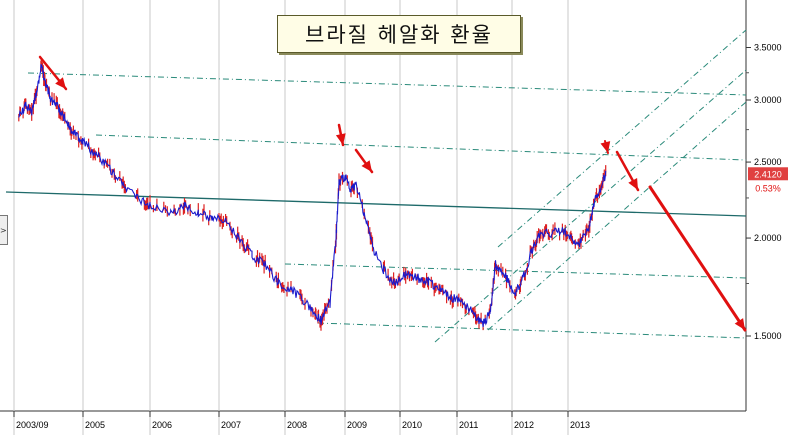  What do you see at coordinates (468, 425) in the screenshot?
I see `x-tick-label: 2011` at bounding box center [468, 425].